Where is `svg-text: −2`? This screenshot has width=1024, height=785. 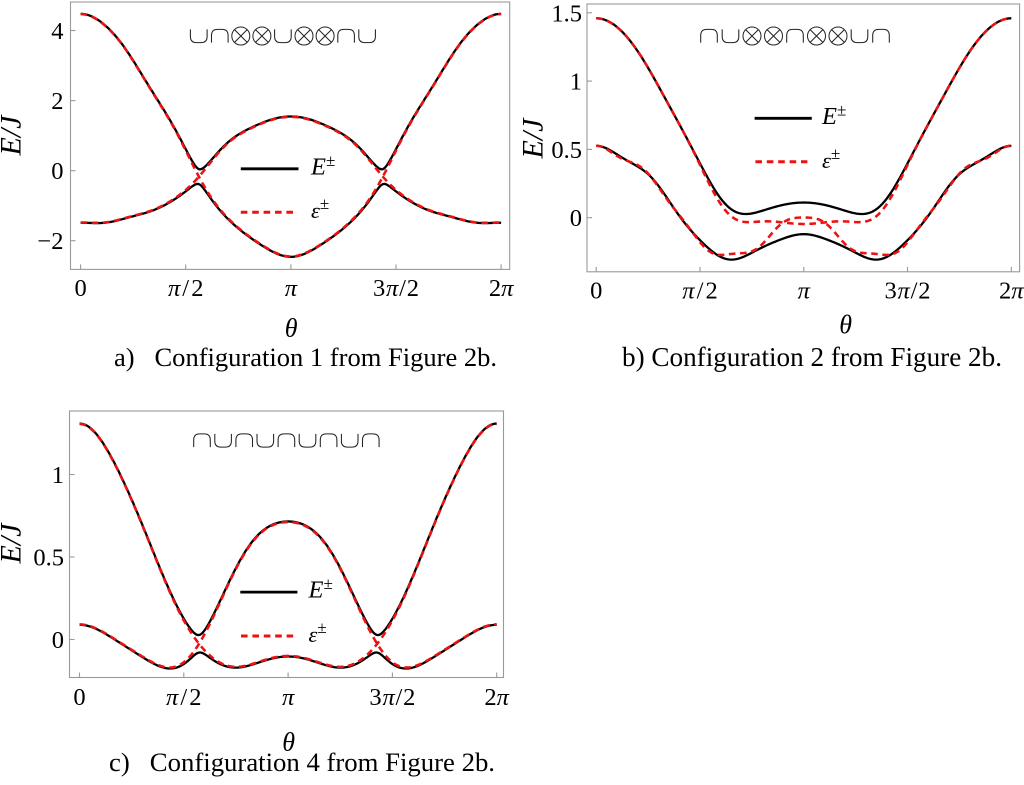
svg-text: −2 is located at coordinates (50, 241).